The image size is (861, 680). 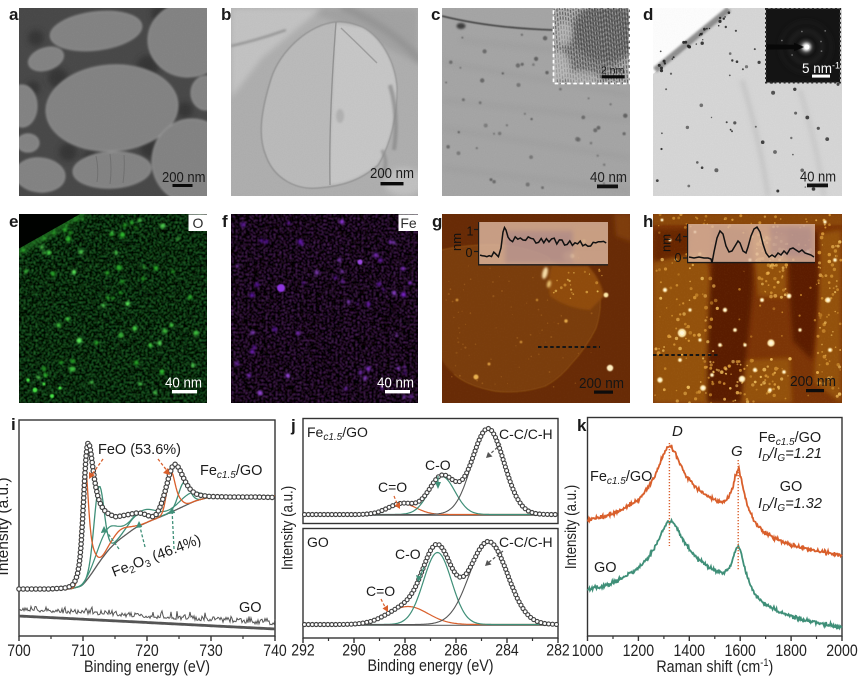 I want to click on svg-text: i, so click(x=13, y=424).